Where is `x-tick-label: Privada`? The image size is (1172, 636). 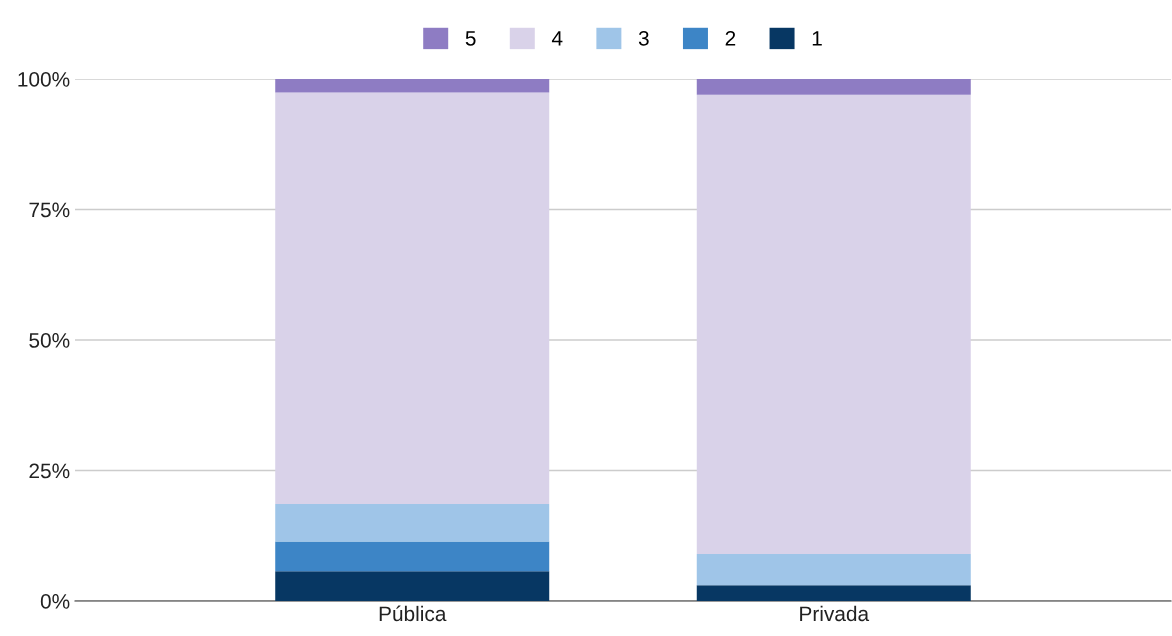 x-tick-label: Privada is located at coordinates (835, 613).